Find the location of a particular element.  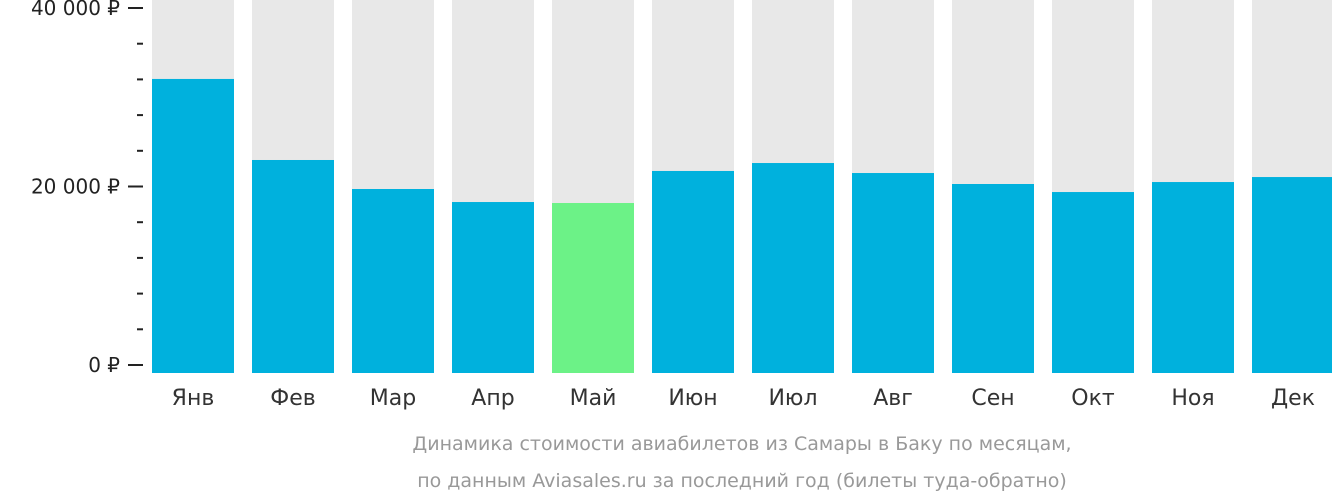

x-tick-label: Июн is located at coordinates (692, 398).